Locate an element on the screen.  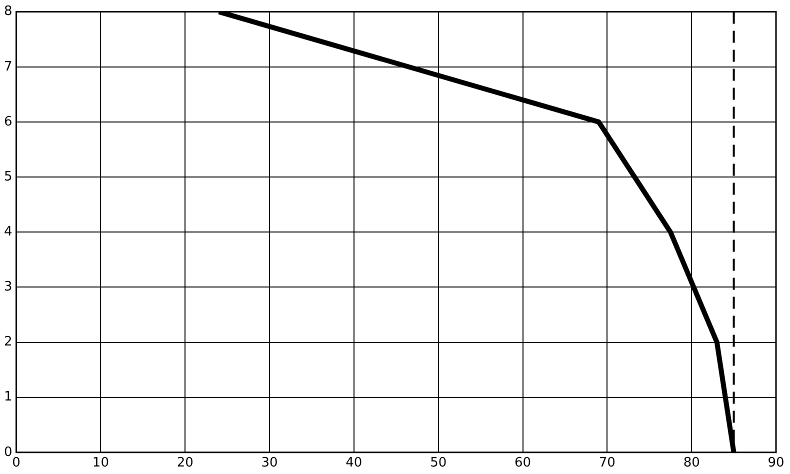
x-tick-label: 50 is located at coordinates (438, 463).